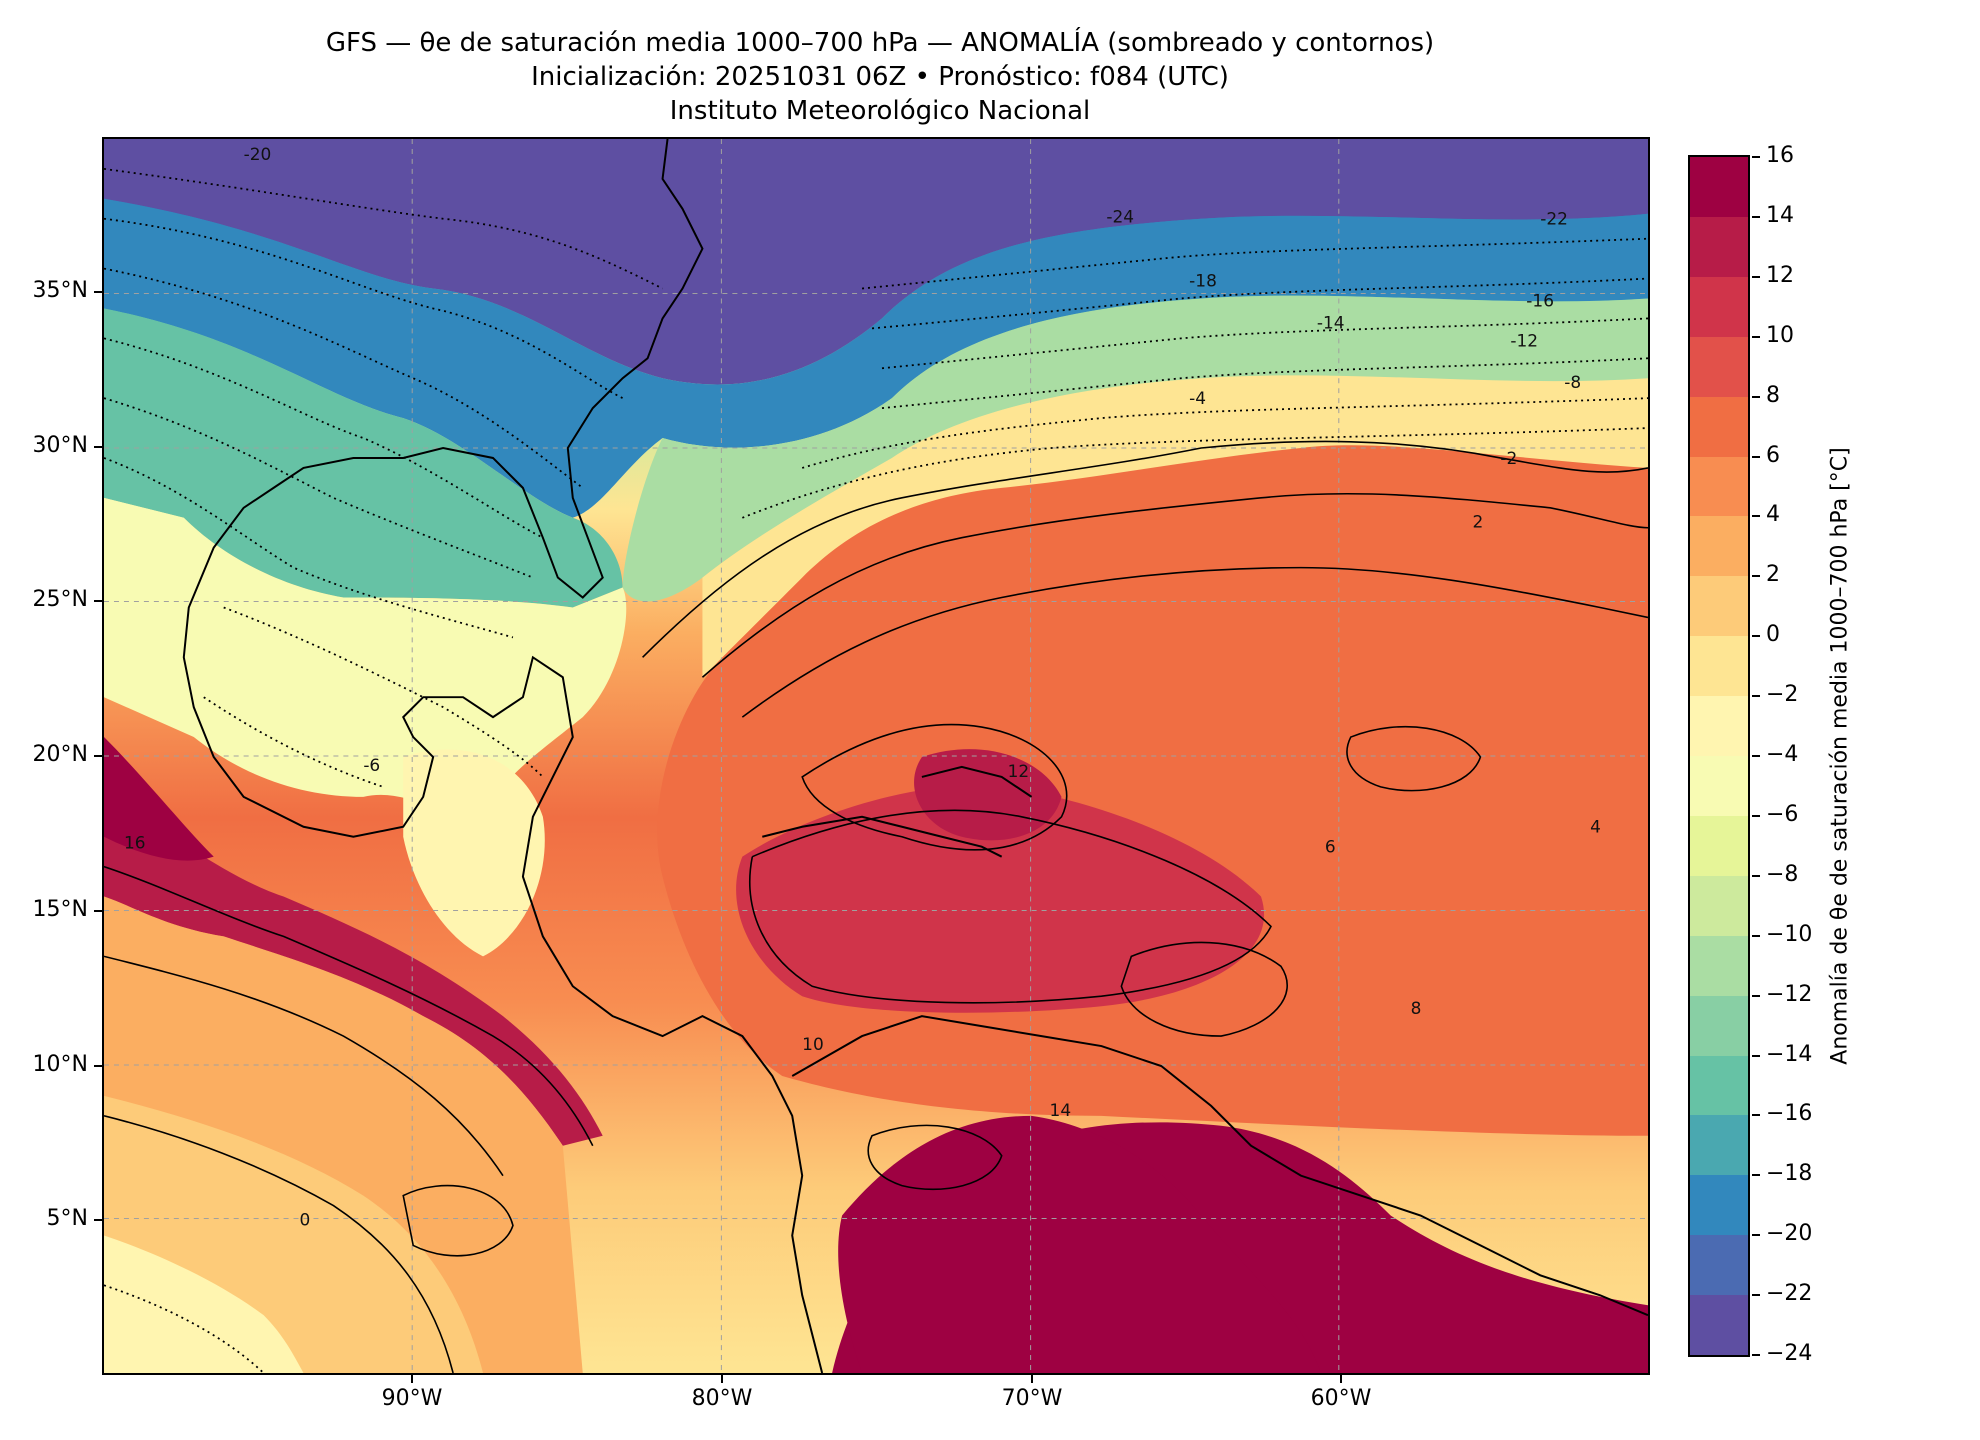 Image resolution: width=1980 pixels, height=1440 pixels. Describe the element at coordinates (1773, 515) in the screenshot. I see `colorbar-tick-label: 4` at that location.